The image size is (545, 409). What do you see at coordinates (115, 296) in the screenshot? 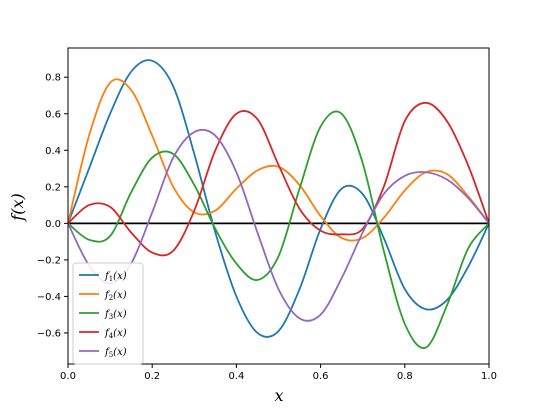
I see `legend-label-2: f2(x)` at bounding box center [115, 296].